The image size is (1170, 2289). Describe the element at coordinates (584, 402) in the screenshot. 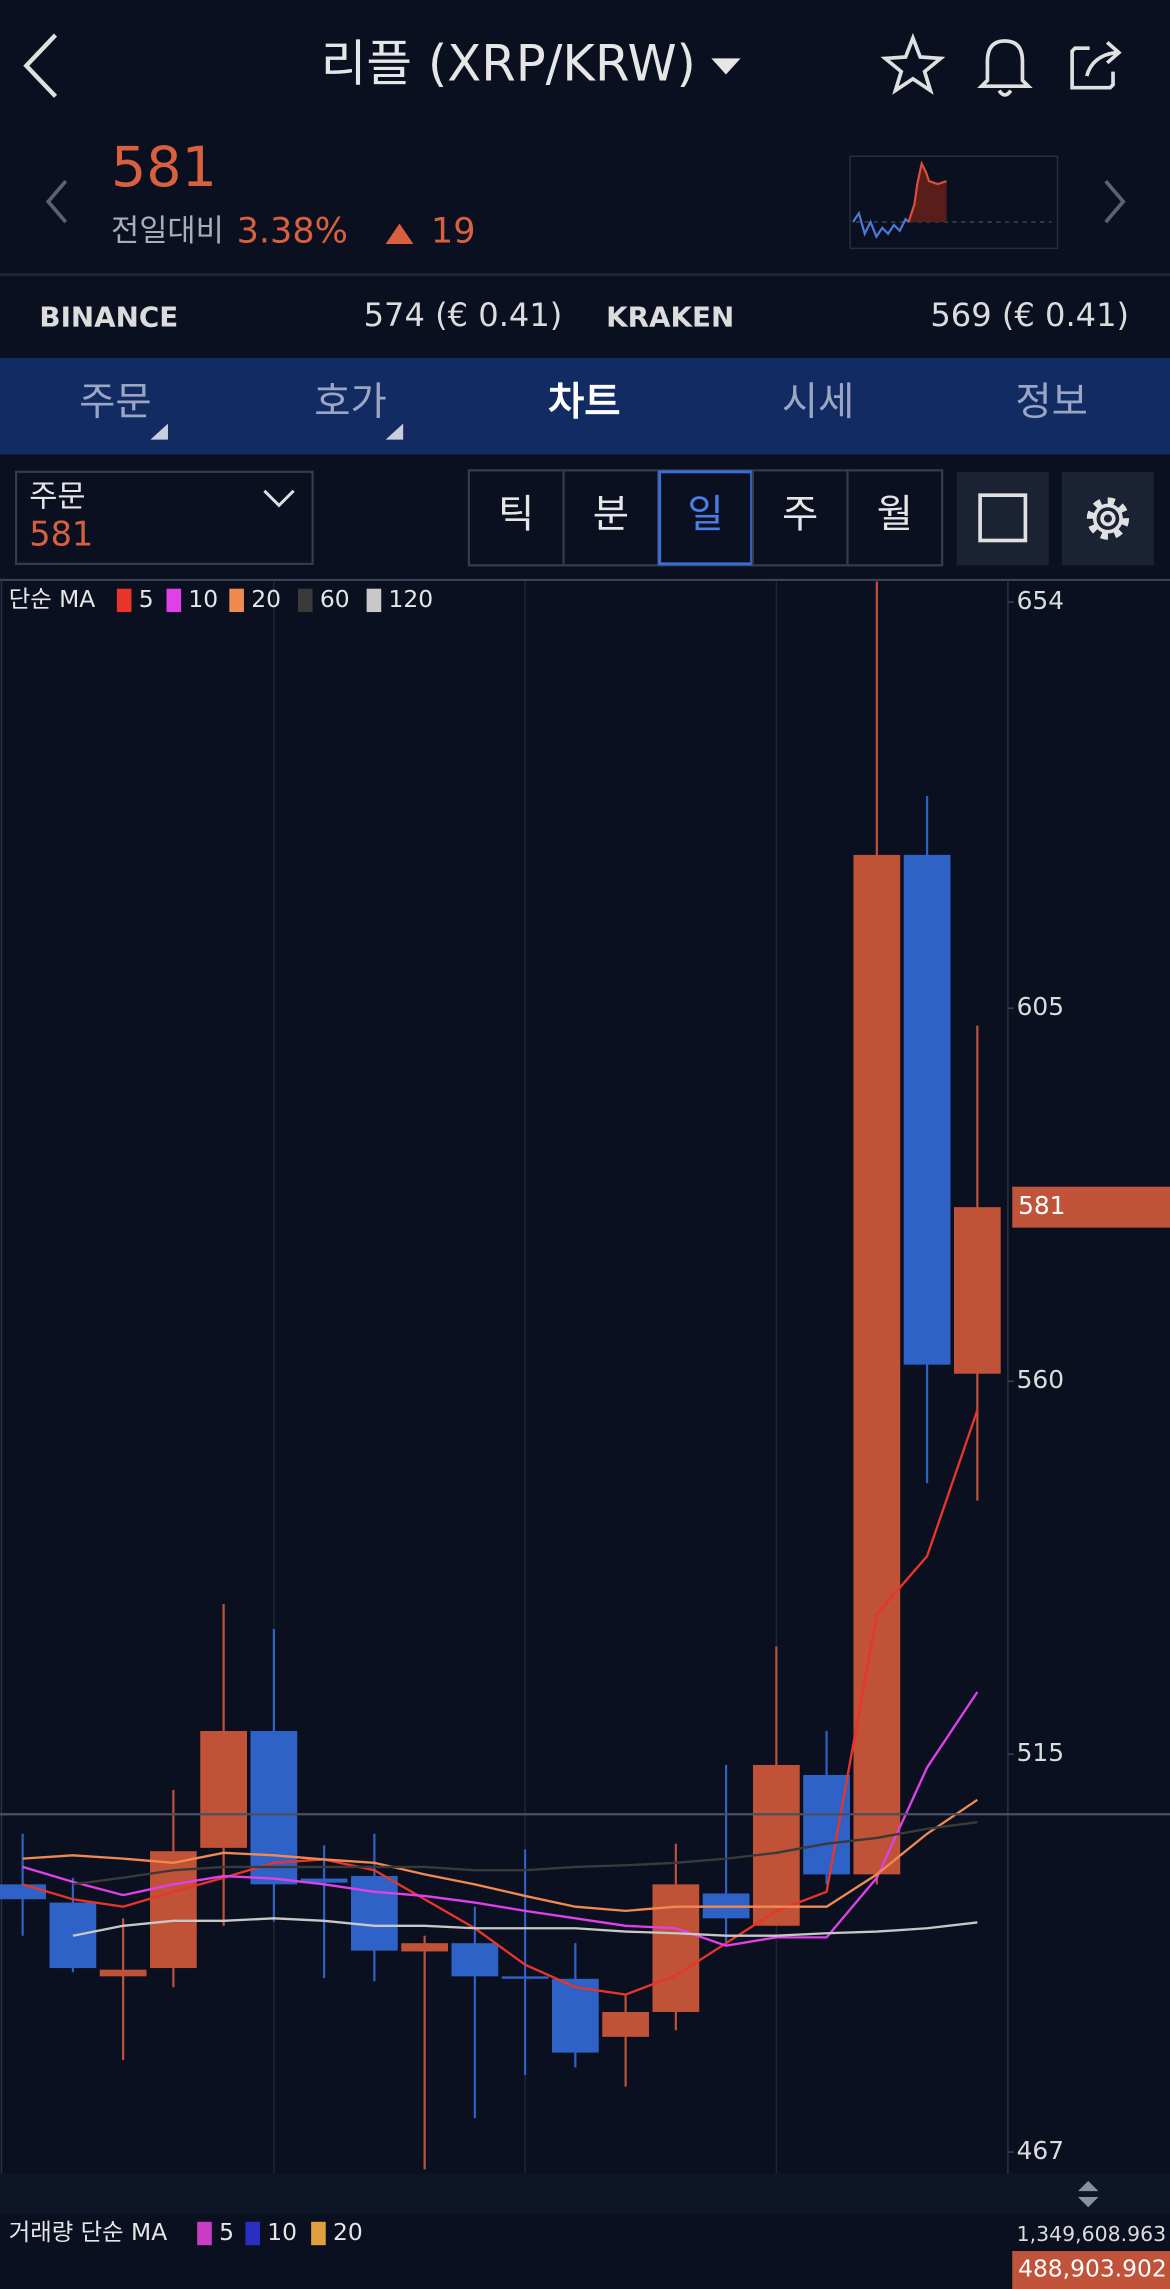

I see `tab: 차트` at that location.